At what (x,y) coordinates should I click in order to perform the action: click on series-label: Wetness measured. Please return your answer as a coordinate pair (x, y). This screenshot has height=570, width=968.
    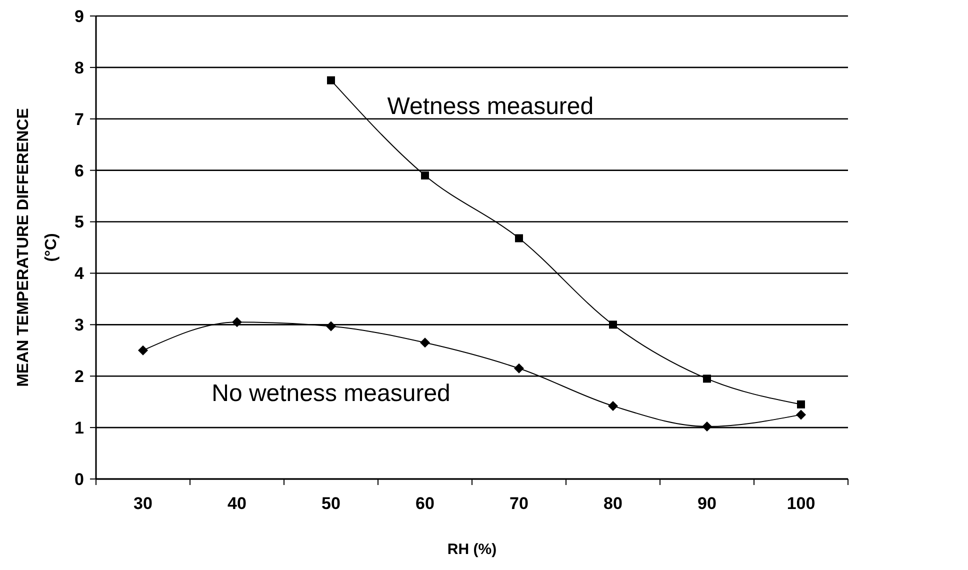
    Looking at the image, I should click on (490, 106).